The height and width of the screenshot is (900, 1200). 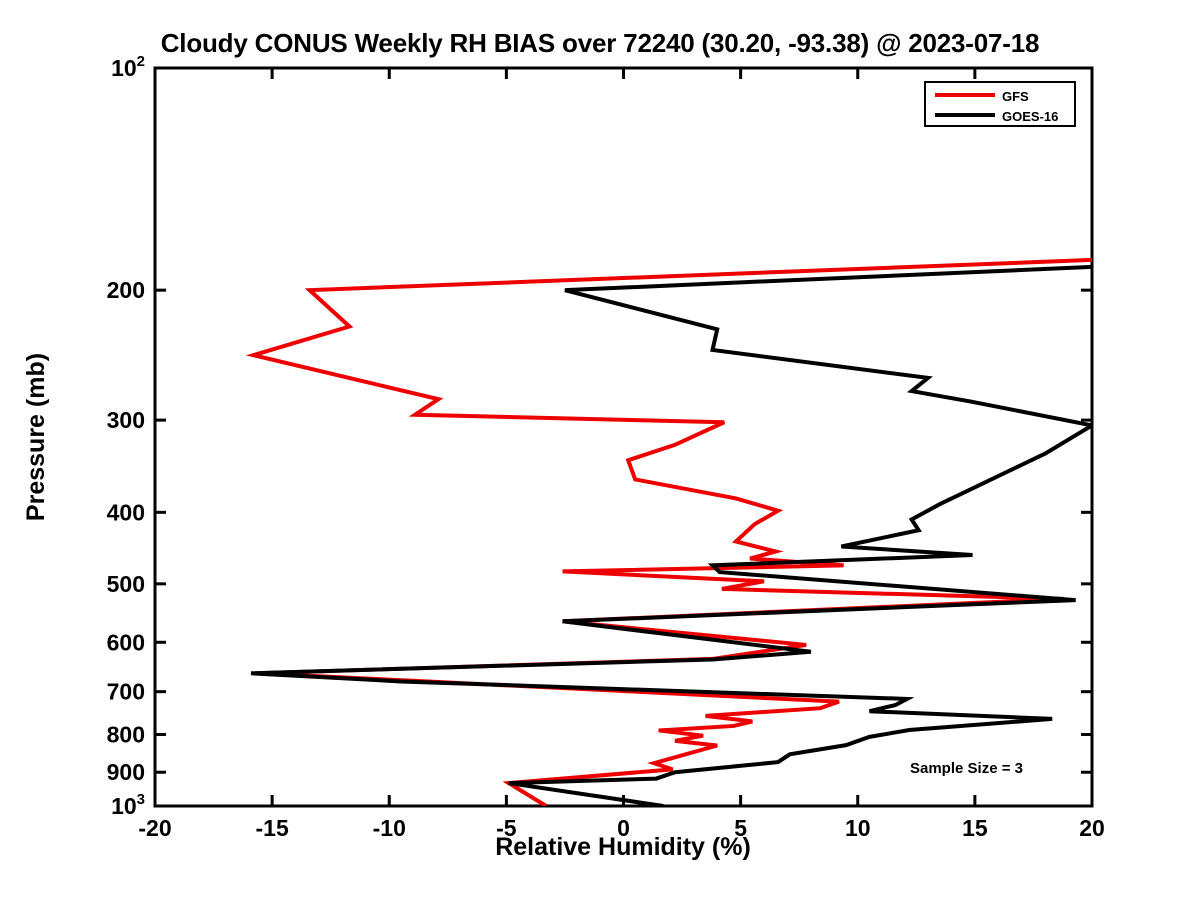 What do you see at coordinates (126, 734) in the screenshot?
I see `y-tick-label: 800` at bounding box center [126, 734].